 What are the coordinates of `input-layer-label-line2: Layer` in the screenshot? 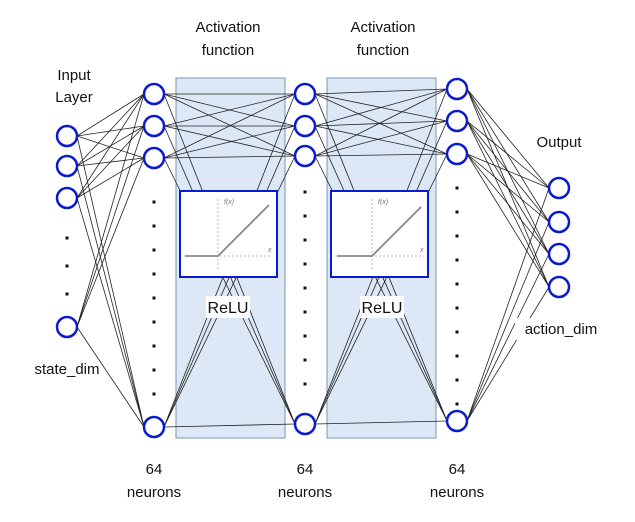 It's located at (74, 97).